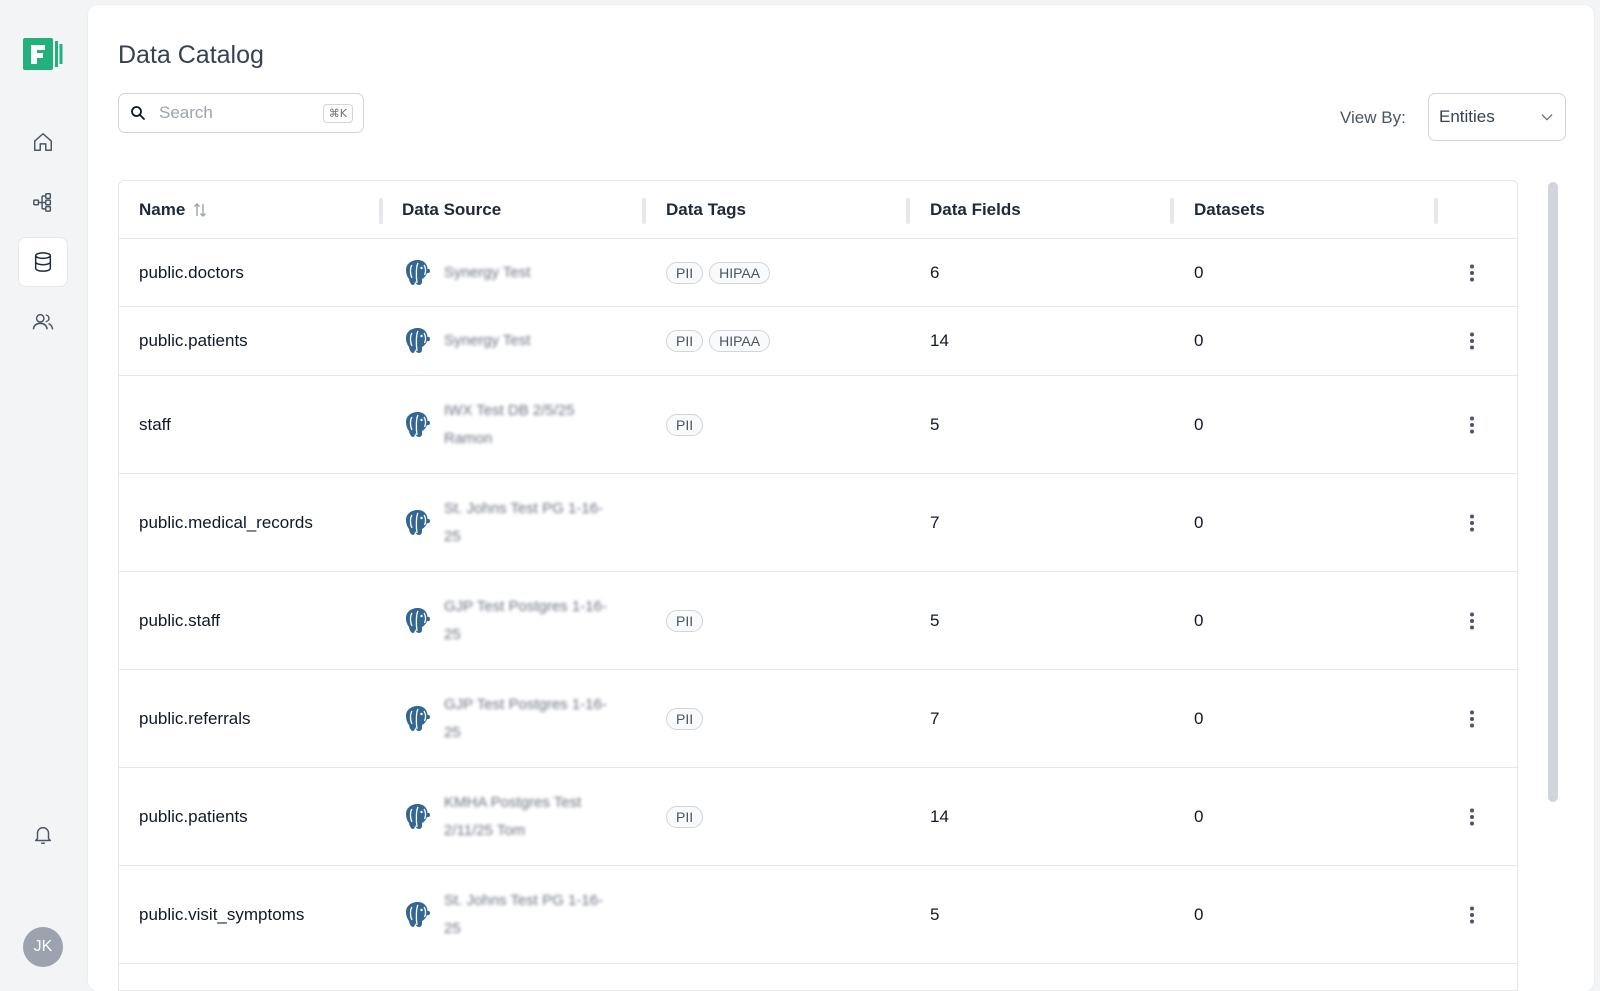 Image resolution: width=1600 pixels, height=991 pixels. I want to click on column-label: Name, so click(162, 209).